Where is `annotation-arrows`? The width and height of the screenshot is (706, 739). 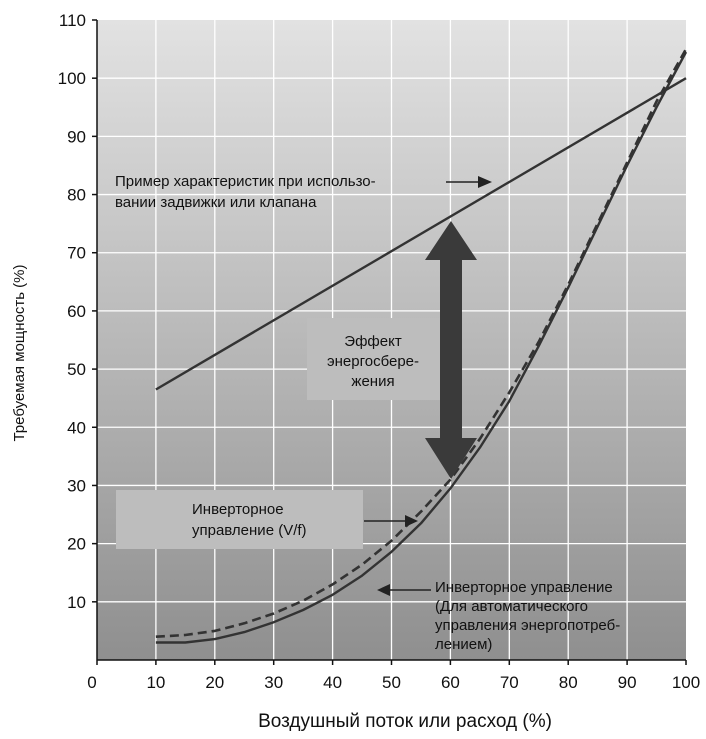 annotation-arrows is located at coordinates (428, 386).